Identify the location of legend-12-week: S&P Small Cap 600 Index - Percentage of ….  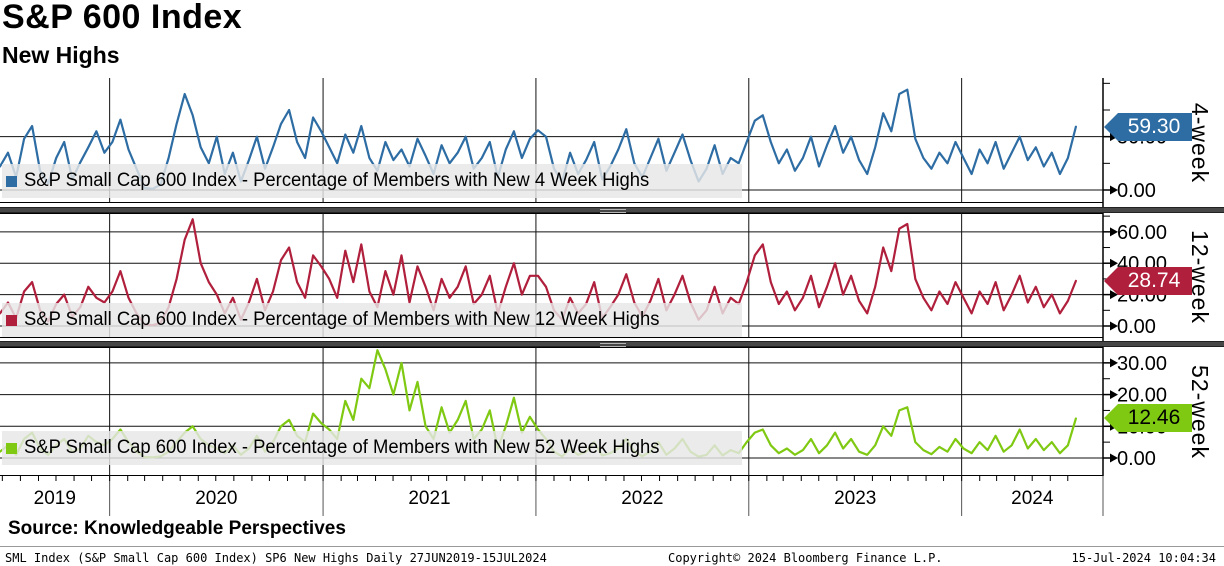
(372, 320).